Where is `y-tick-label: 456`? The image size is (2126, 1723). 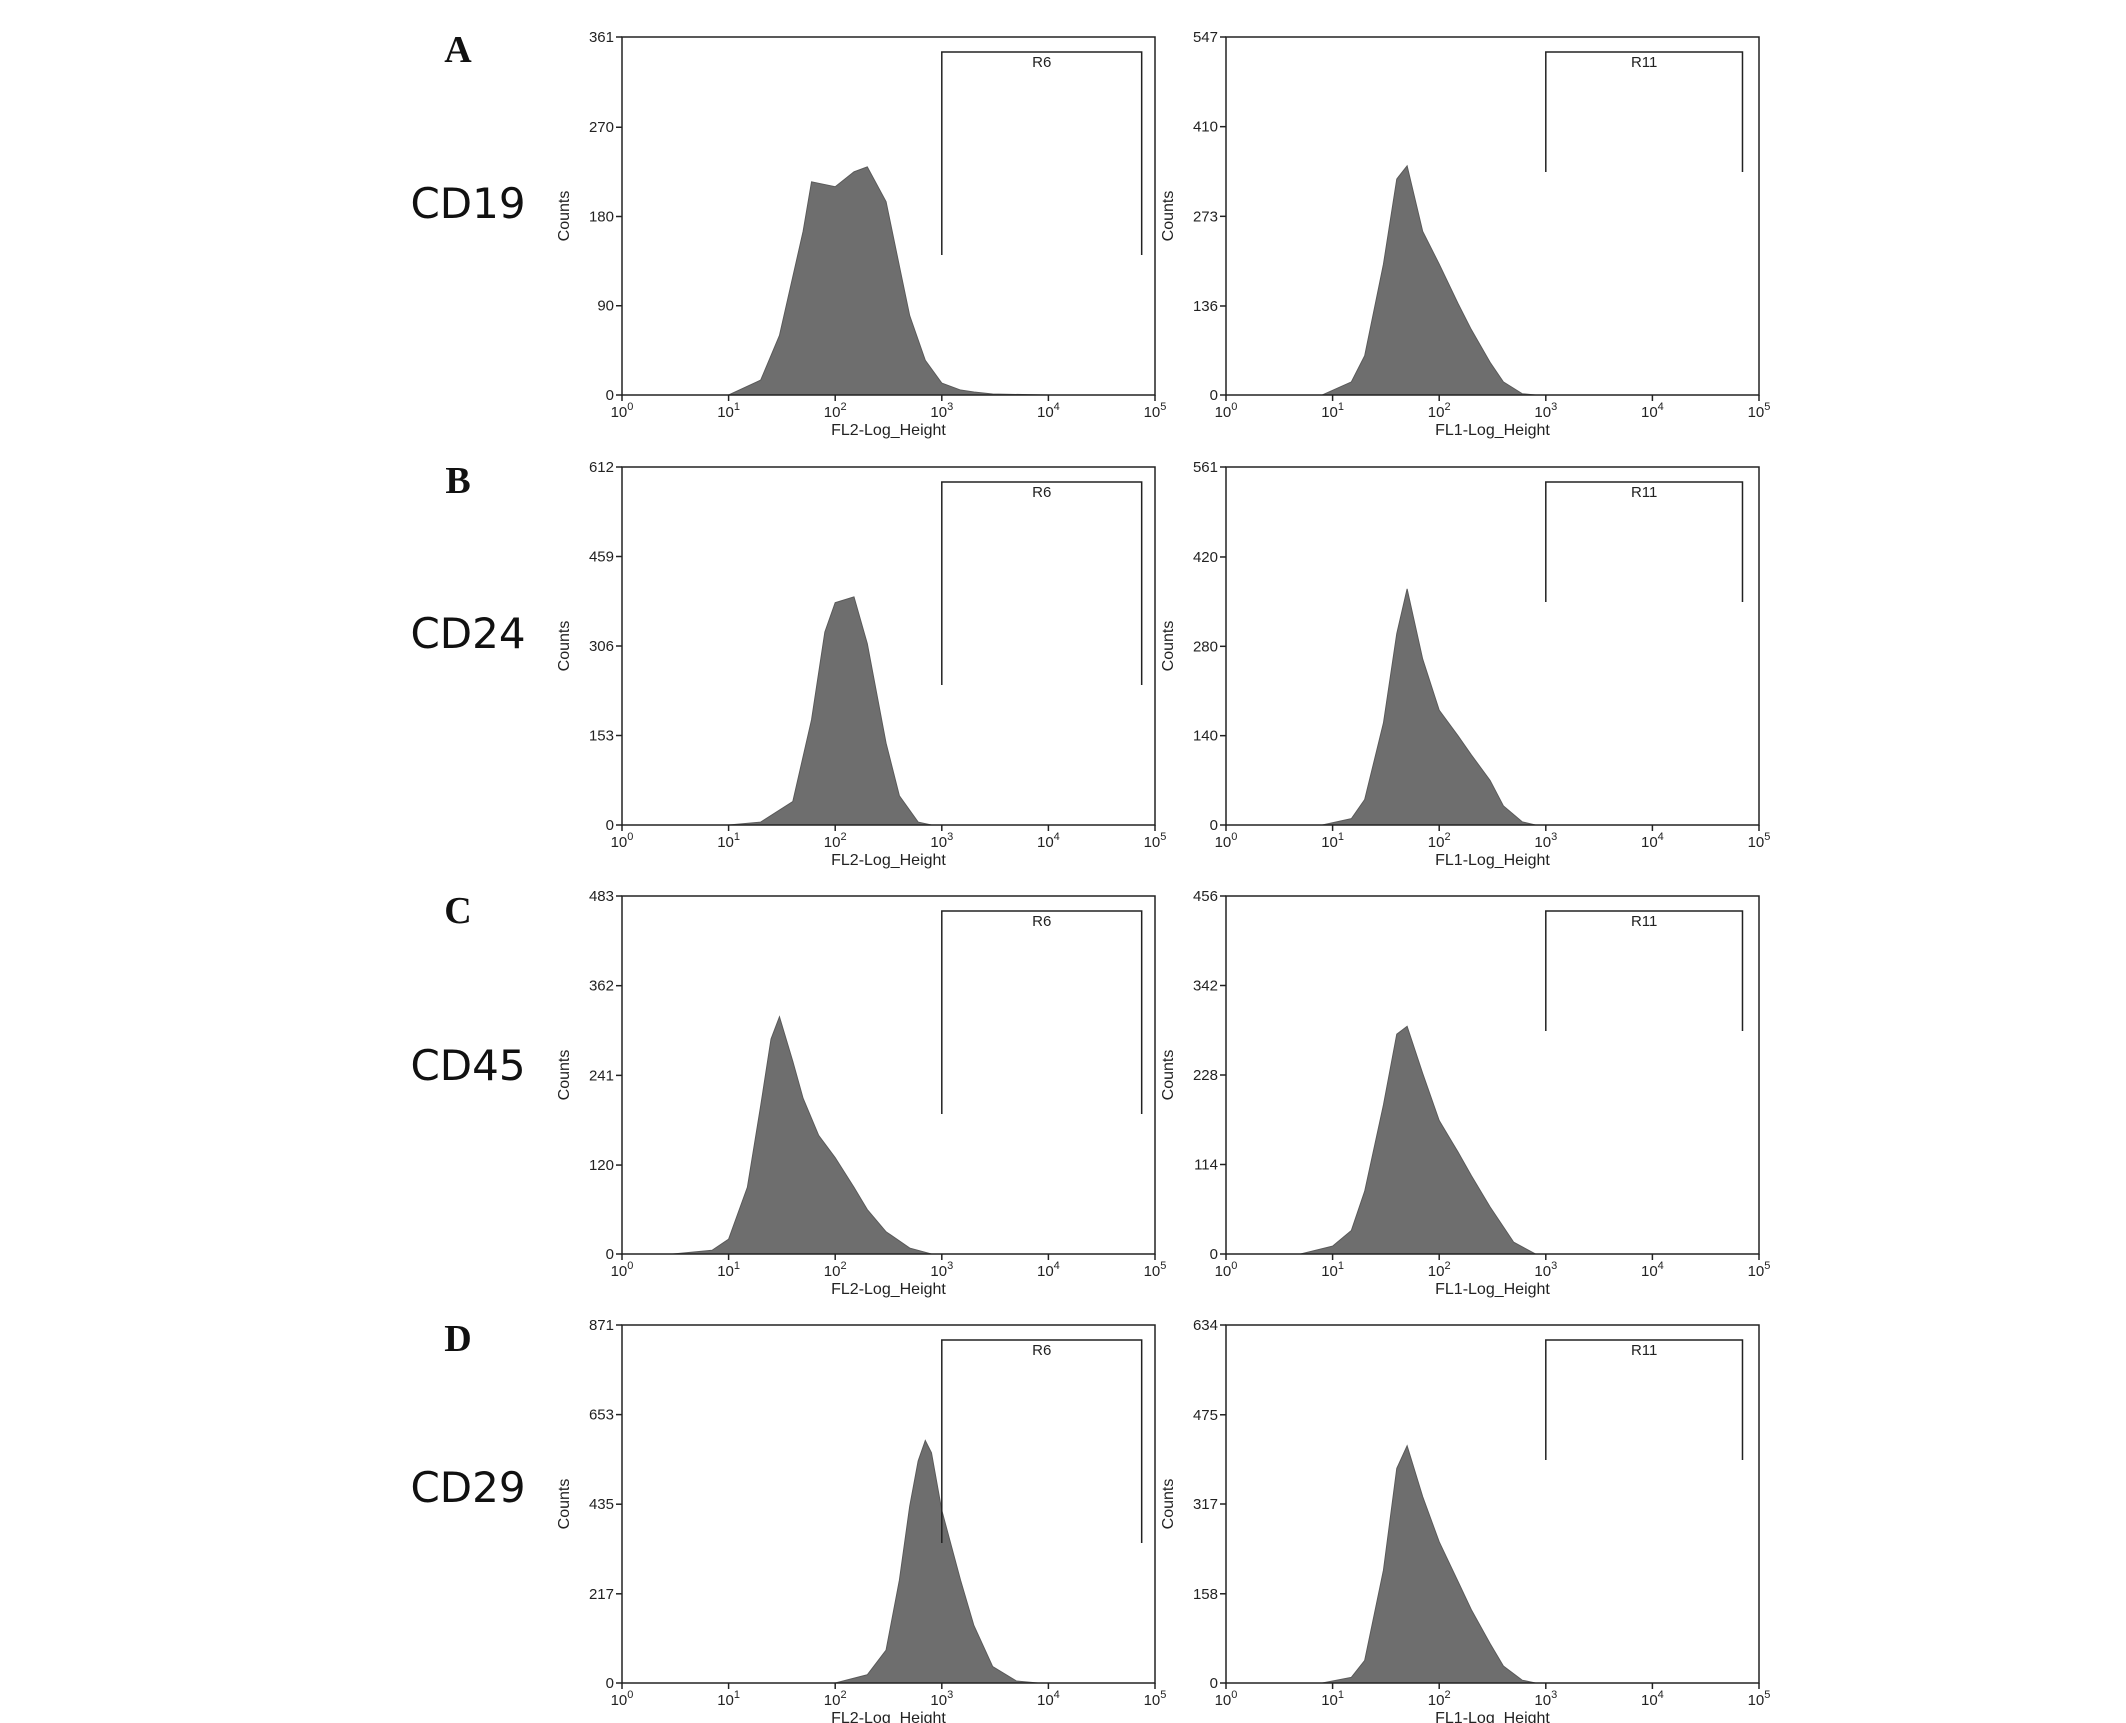
y-tick-label: 456 is located at coordinates (1205, 896).